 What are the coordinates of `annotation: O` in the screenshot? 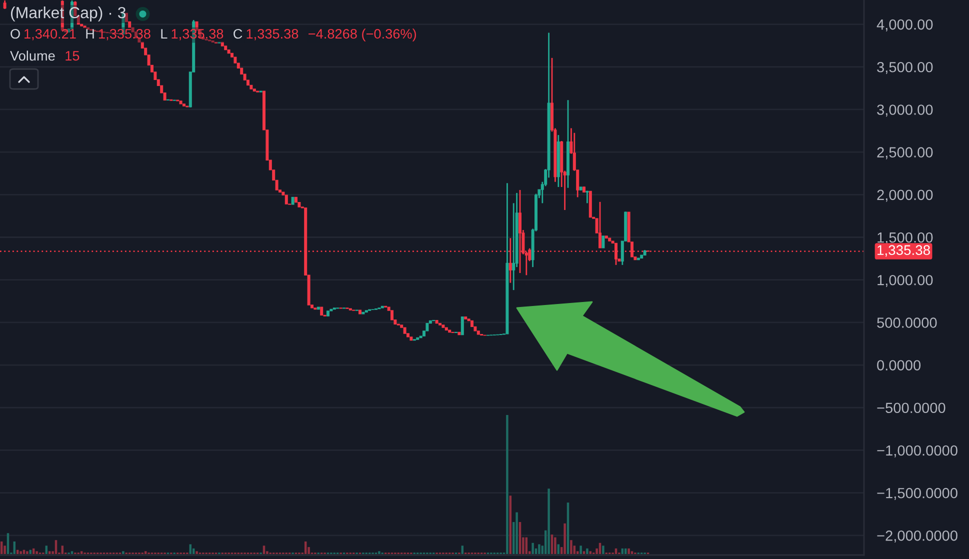 It's located at (15, 34).